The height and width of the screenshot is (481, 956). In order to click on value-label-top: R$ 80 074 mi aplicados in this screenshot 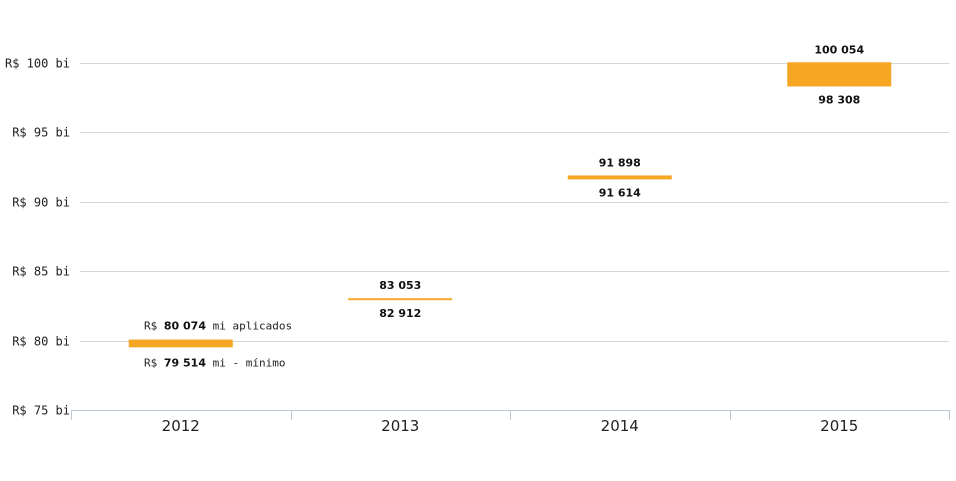, I will do `click(218, 326)`.